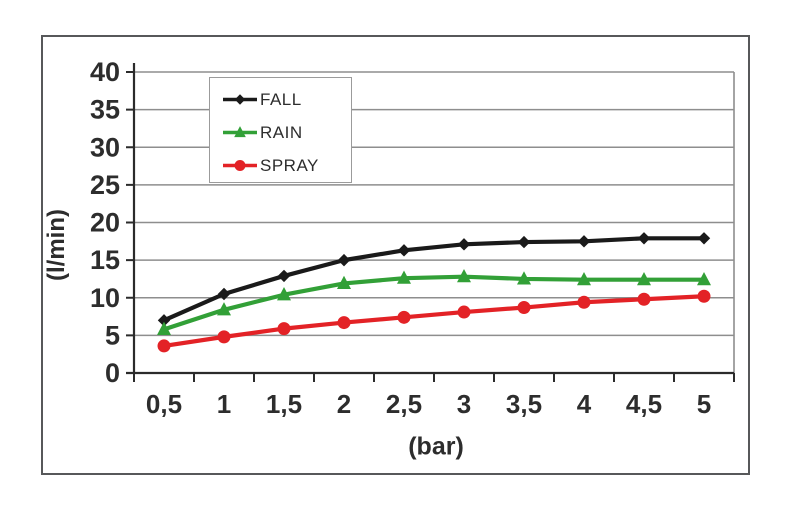 The width and height of the screenshot is (800, 523). I want to click on y-tick-label: 5, so click(112, 335).